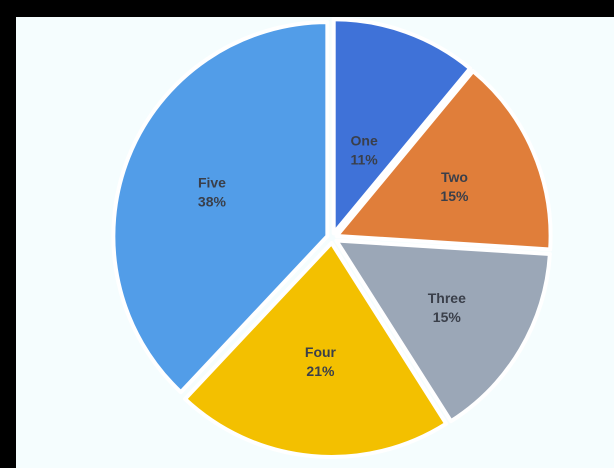 This screenshot has height=468, width=614. Describe the element at coordinates (443, 331) in the screenshot. I see `pie-slice-three` at that location.